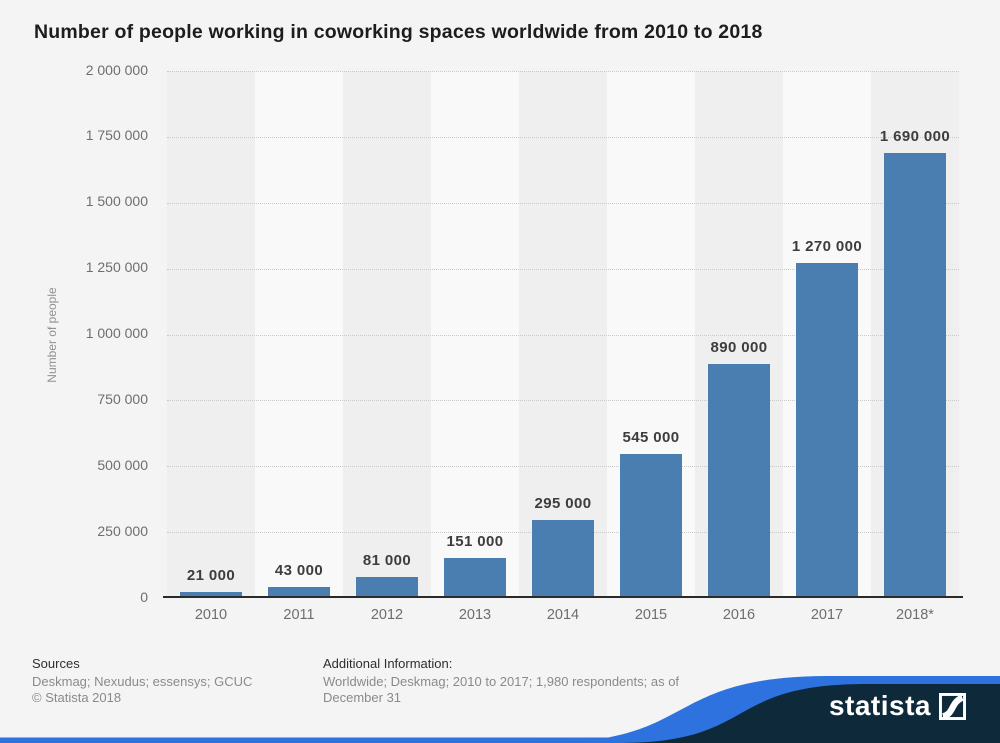 The height and width of the screenshot is (743, 1000). Describe the element at coordinates (563, 597) in the screenshot. I see `x-axis-line` at that location.